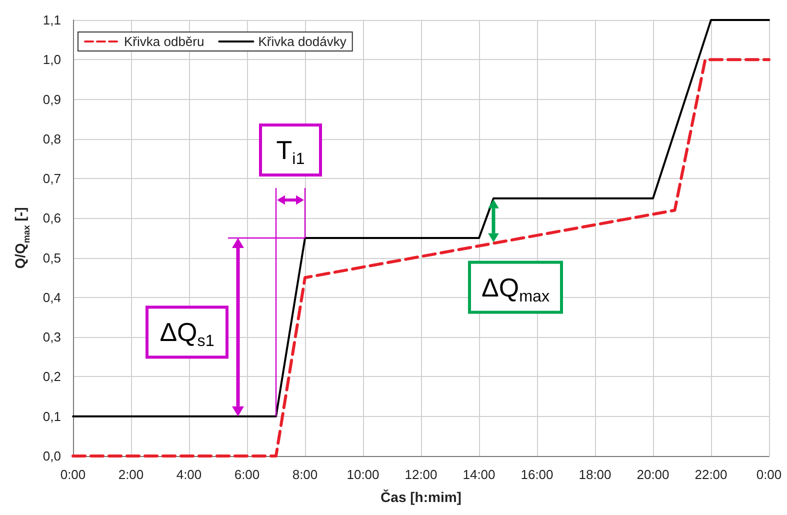  Describe the element at coordinates (479, 474) in the screenshot. I see `x-tick-label: 14:00` at that location.